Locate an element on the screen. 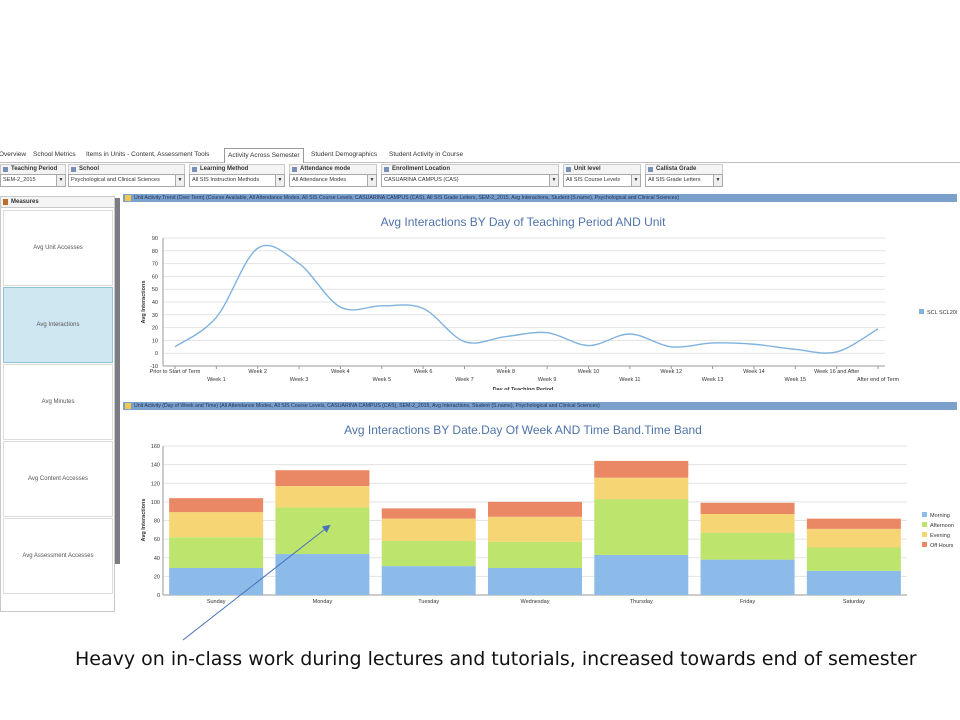 Image resolution: width=960 pixels, height=720 pixels. unit-level-select: All SIS Course Levels ▼ is located at coordinates (602, 180).